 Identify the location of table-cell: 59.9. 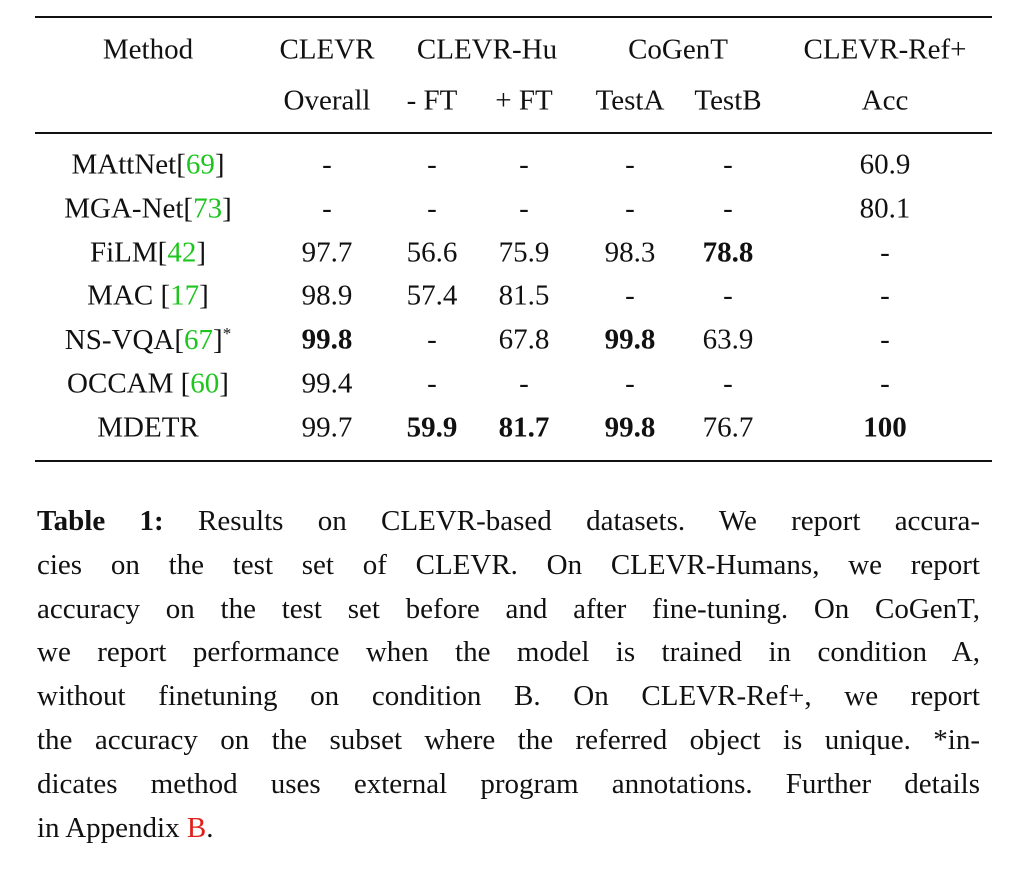
(432, 427).